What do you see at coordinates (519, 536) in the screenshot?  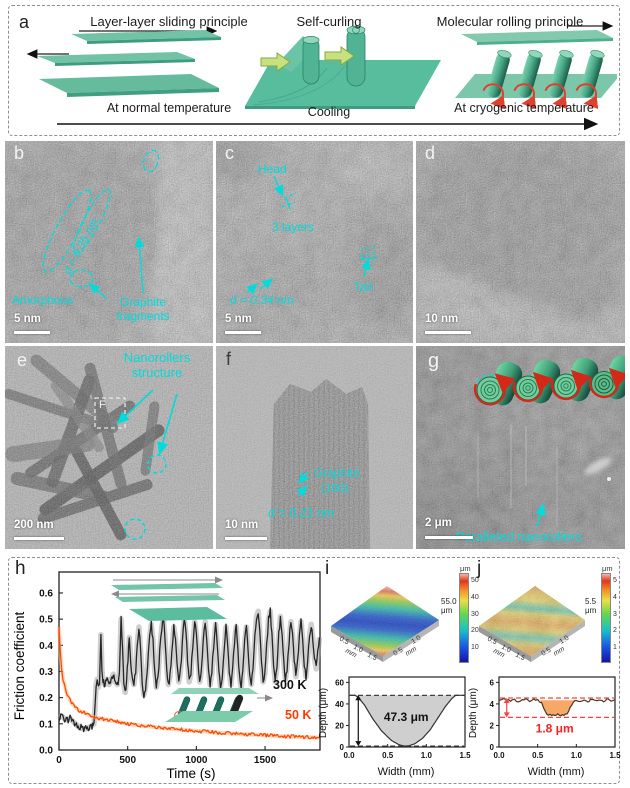 I see `g-parallel-label: Paralleled nanorollers` at bounding box center [519, 536].